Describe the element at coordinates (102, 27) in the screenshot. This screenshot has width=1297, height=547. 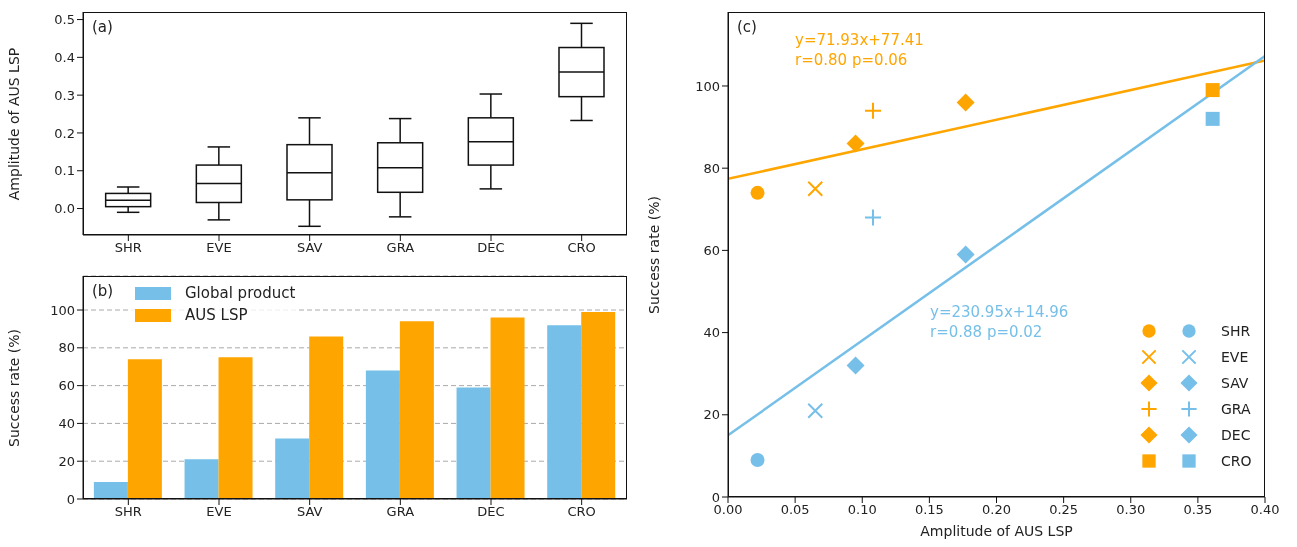
I see `chart-title: (a)` at that location.